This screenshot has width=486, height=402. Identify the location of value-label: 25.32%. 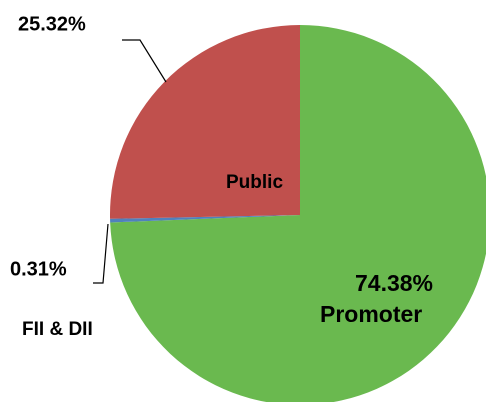
(52, 24).